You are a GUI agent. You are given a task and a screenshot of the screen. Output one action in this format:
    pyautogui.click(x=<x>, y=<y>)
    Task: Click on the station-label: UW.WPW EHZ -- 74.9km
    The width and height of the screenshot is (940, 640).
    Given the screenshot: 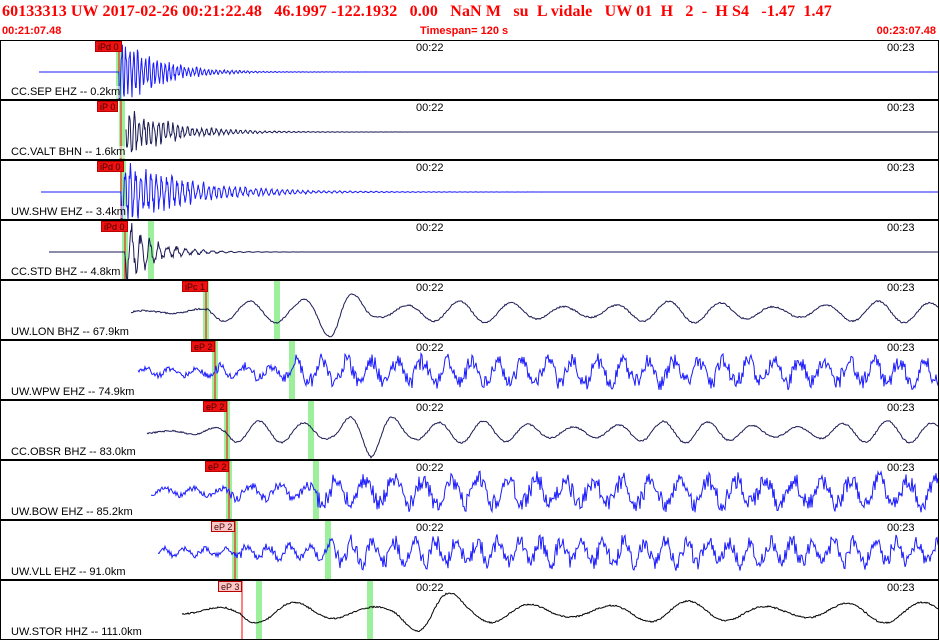 What is the action you would take?
    pyautogui.click(x=73, y=392)
    